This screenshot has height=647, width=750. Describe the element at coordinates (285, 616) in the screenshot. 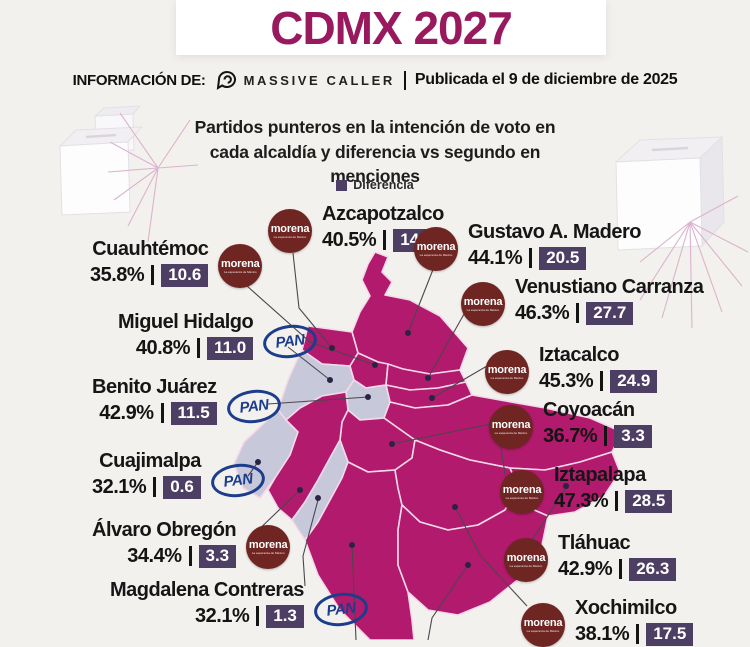

I see `difference-badge: 1.3` at that location.